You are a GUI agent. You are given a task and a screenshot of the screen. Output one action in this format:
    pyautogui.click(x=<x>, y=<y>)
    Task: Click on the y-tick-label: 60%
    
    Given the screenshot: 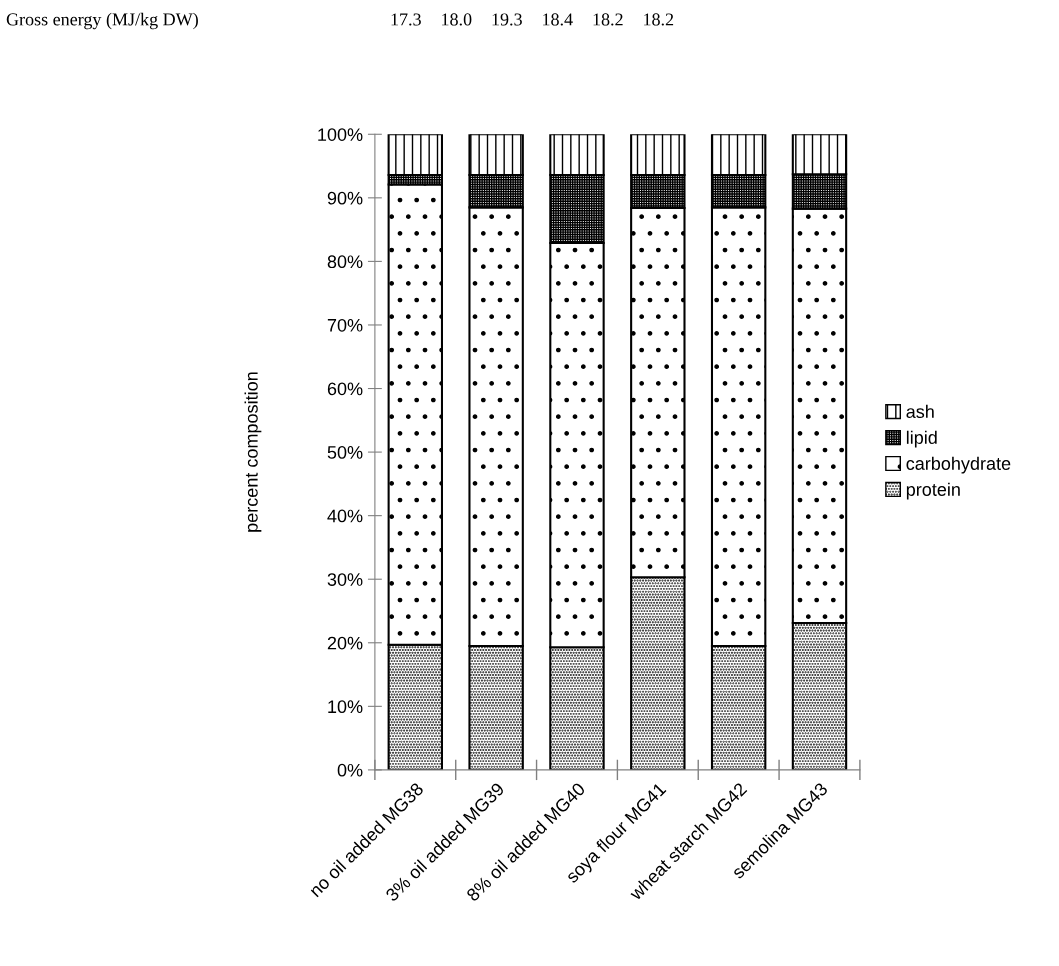 What is the action you would take?
    pyautogui.click(x=345, y=389)
    